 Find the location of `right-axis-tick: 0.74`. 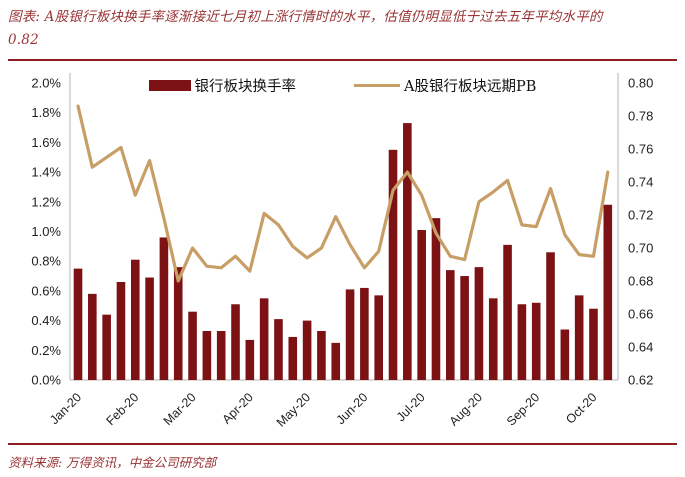

right-axis-tick: 0.74 is located at coordinates (640, 182).